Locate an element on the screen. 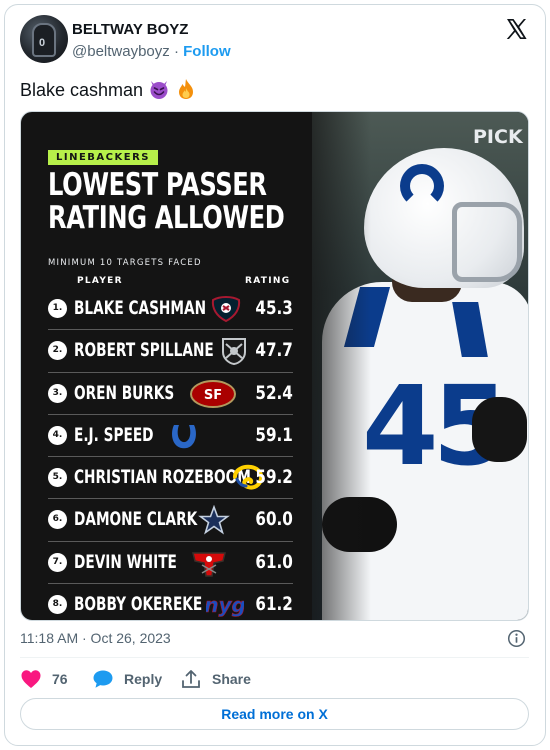 The image size is (550, 750). player-row: 7. DEVIN WHITE 61.0 is located at coordinates (170, 563).